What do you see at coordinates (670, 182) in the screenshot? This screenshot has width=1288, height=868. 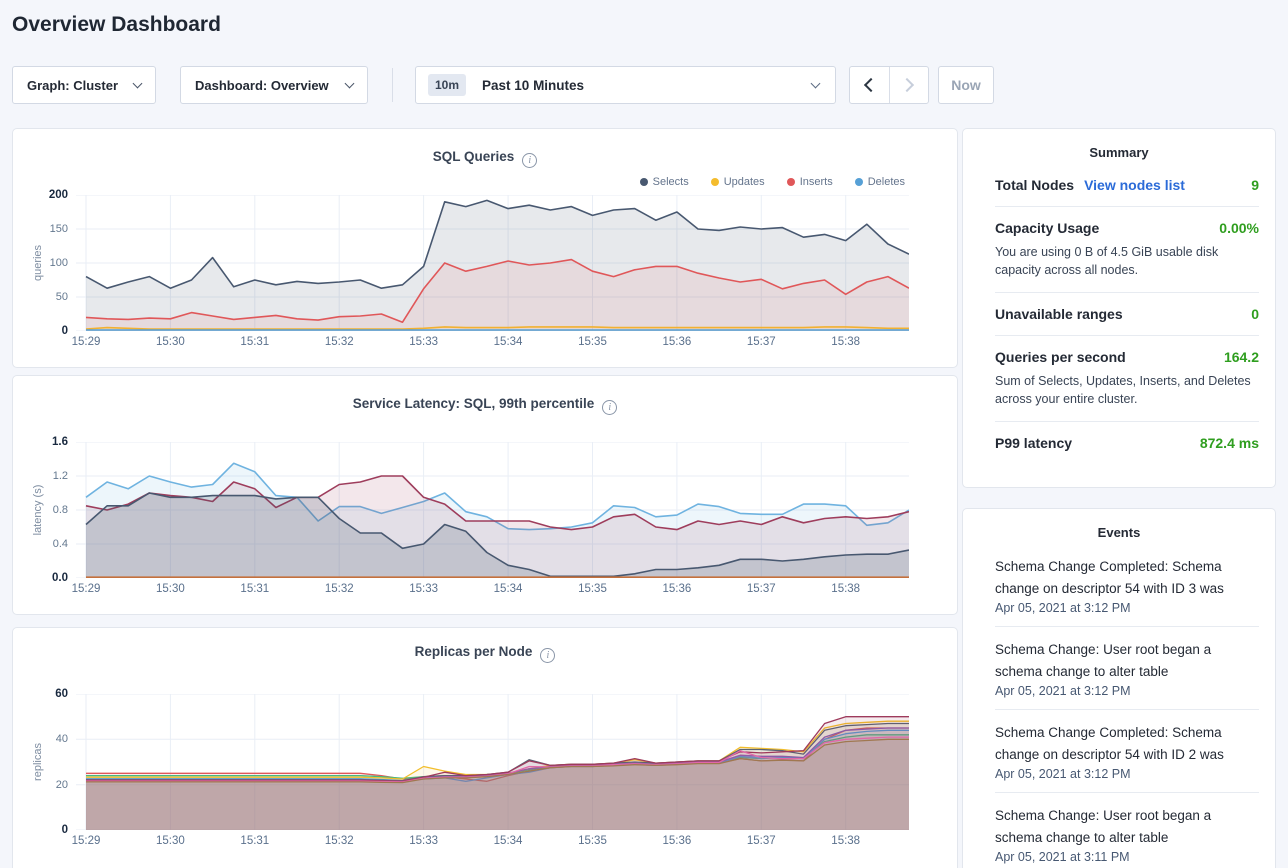 I see `legend-label: Selects` at bounding box center [670, 182].